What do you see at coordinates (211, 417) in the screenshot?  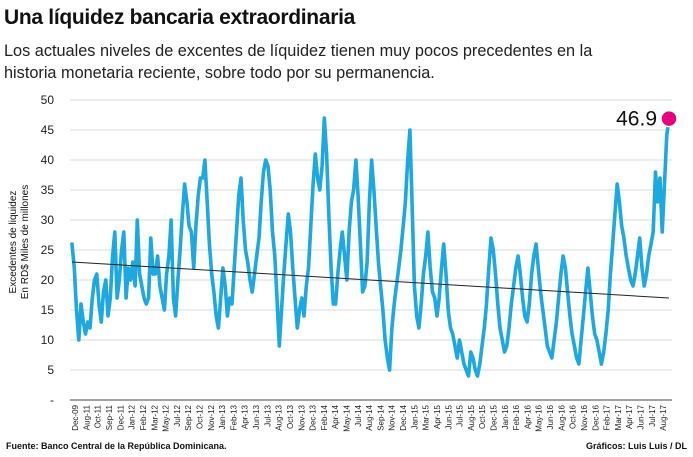 I see `x-tick-label: Nov-12` at bounding box center [211, 417].